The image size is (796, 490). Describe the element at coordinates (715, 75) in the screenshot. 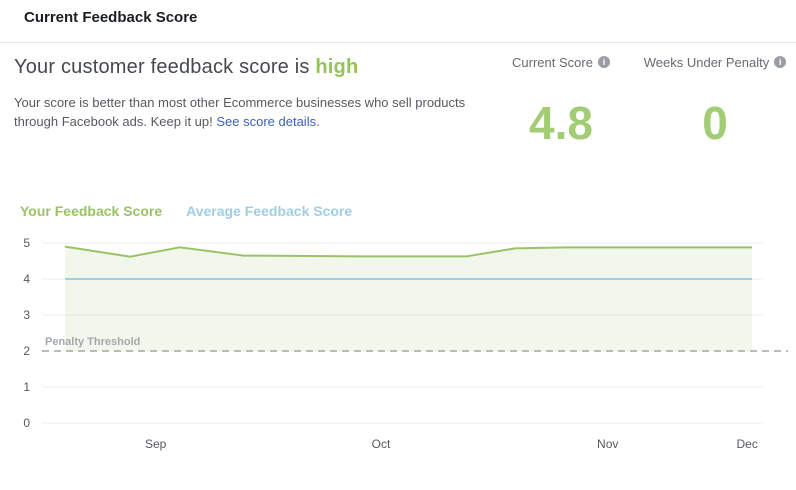

I see `stat-weeks-under-penalty-label-row: Weeks Under Penalty` at that location.